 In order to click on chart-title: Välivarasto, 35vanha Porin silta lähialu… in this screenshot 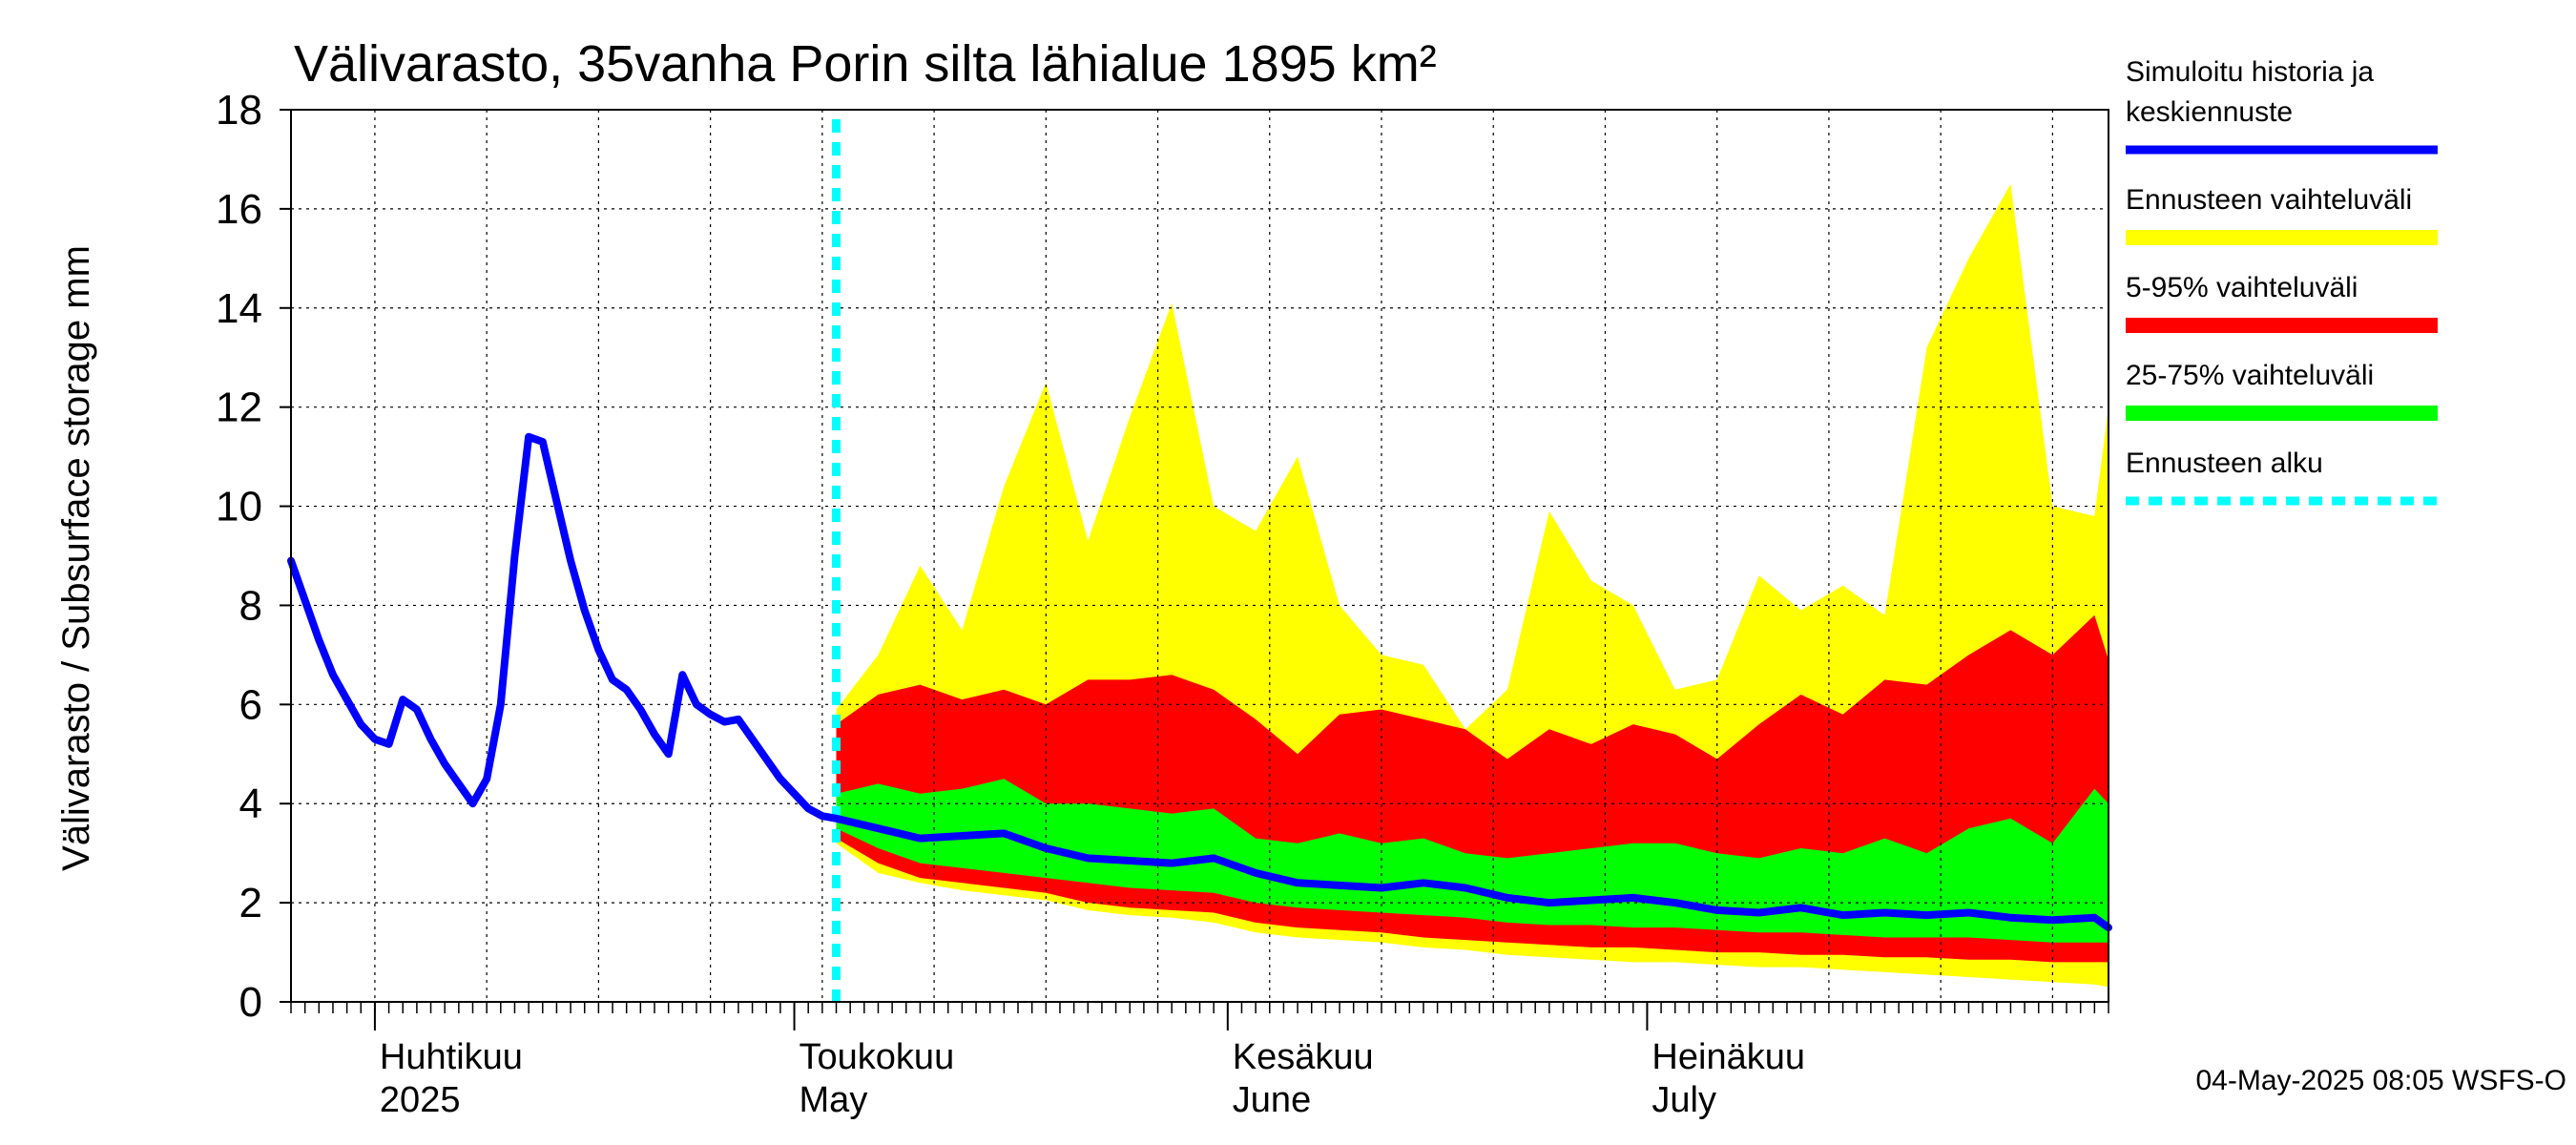, I will do `click(865, 64)`.